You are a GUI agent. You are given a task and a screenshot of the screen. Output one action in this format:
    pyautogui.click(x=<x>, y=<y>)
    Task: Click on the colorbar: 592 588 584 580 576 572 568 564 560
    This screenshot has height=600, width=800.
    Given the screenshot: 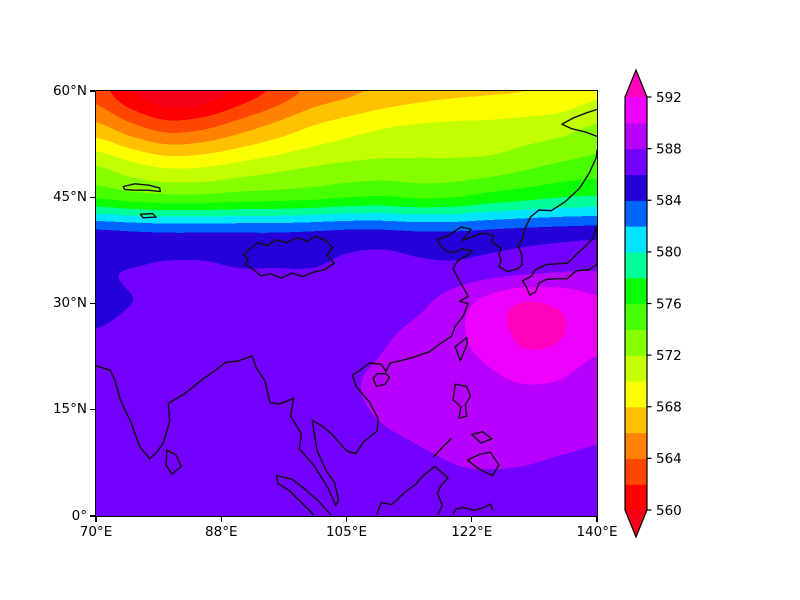 What is the action you would take?
    pyautogui.click(x=653, y=303)
    